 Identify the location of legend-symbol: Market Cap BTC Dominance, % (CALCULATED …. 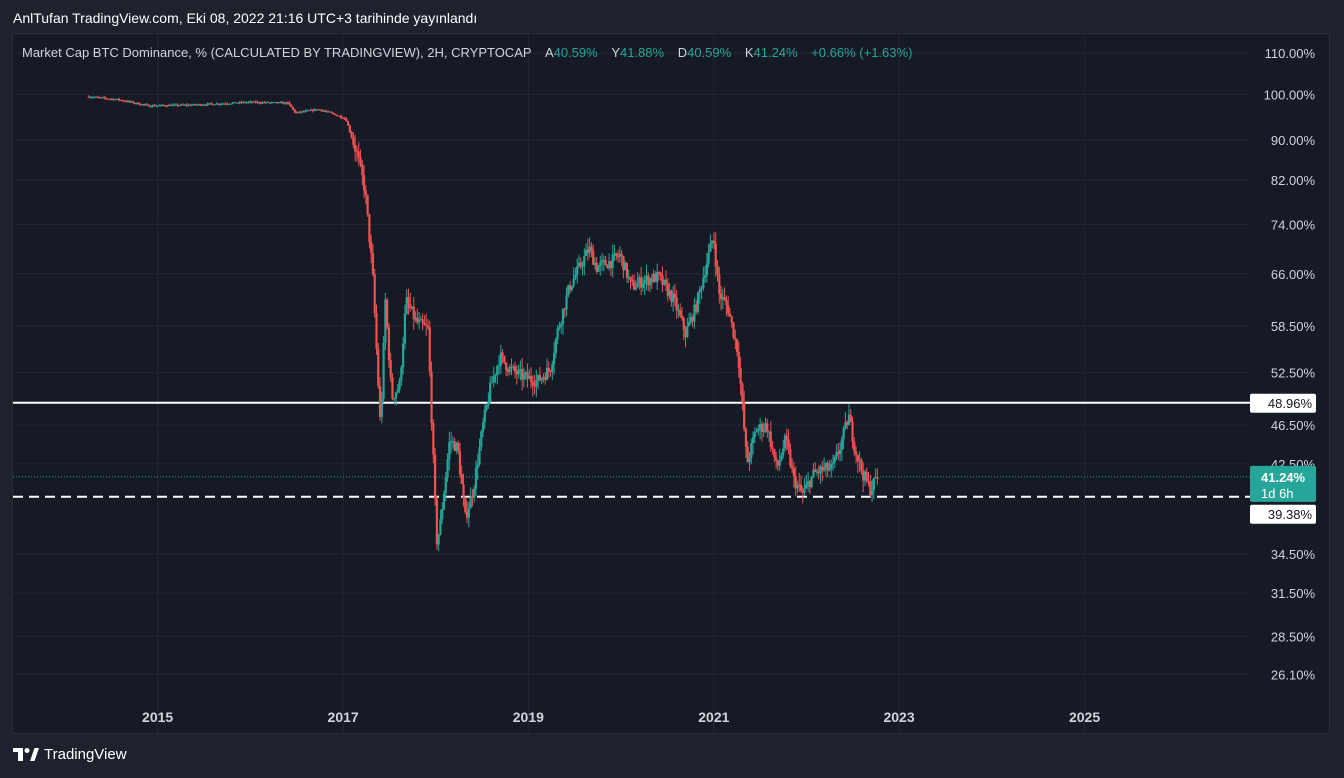
(277, 52).